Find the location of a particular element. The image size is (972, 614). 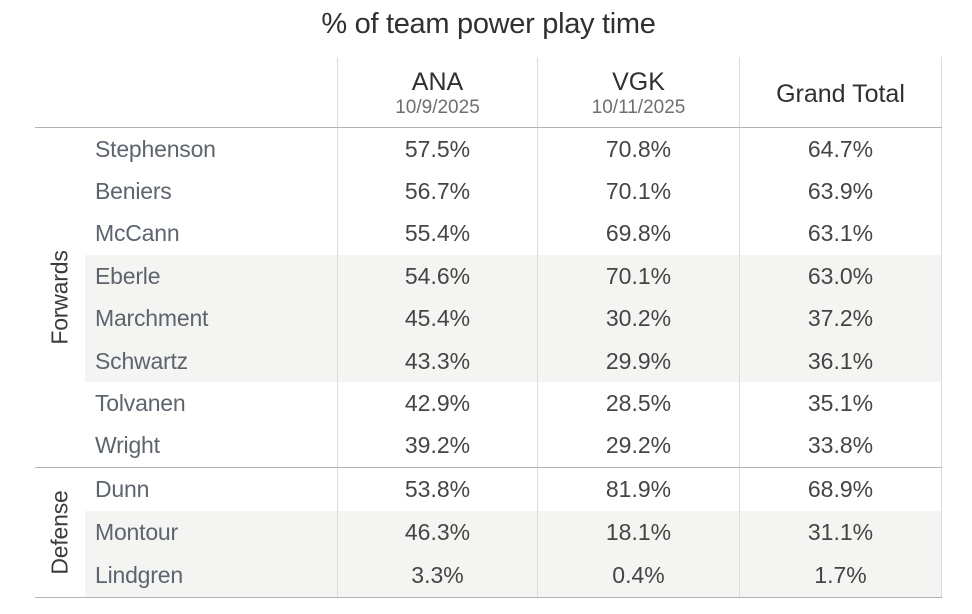

value-cell-ana: 42.9% is located at coordinates (437, 403).